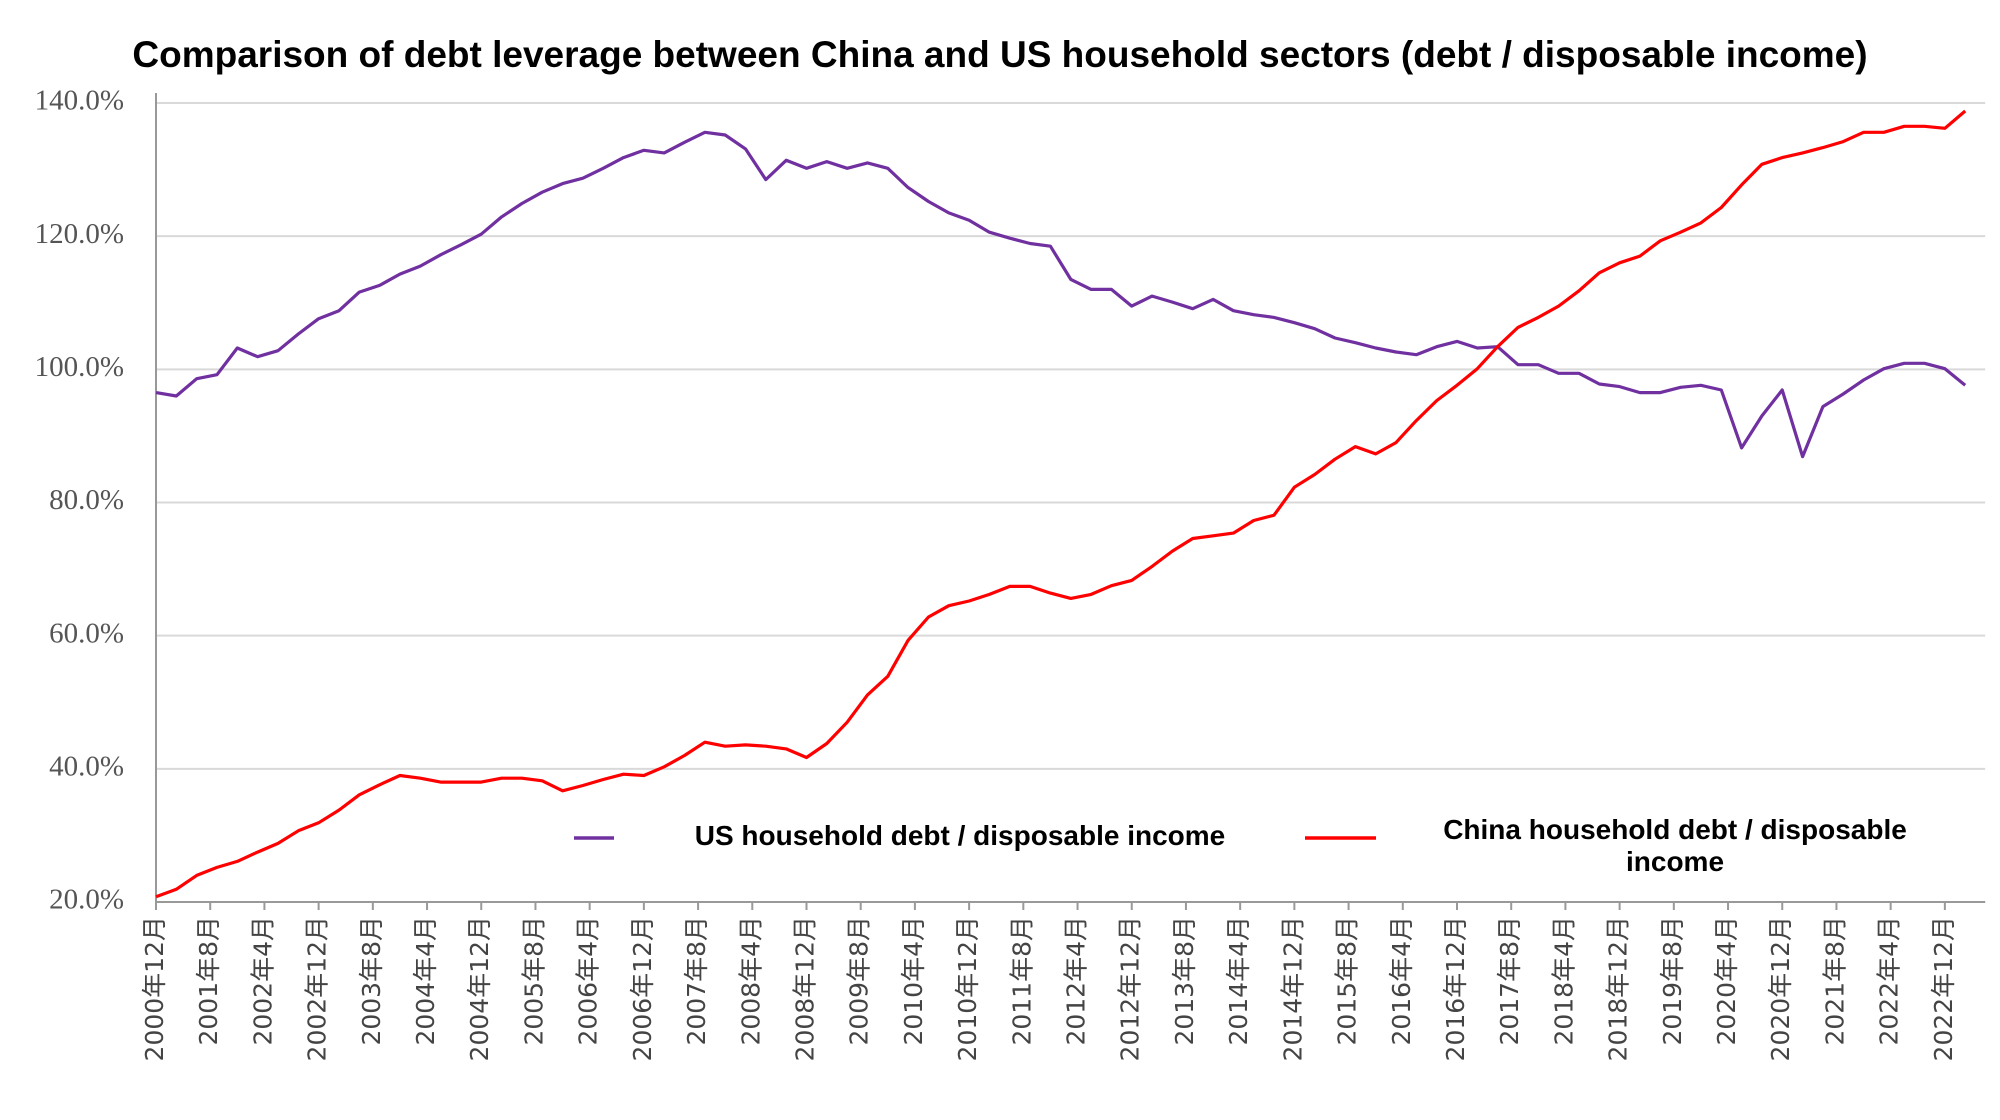  What do you see at coordinates (1563, 981) in the screenshot?
I see `x-tick-label: 2018年4月` at bounding box center [1563, 981].